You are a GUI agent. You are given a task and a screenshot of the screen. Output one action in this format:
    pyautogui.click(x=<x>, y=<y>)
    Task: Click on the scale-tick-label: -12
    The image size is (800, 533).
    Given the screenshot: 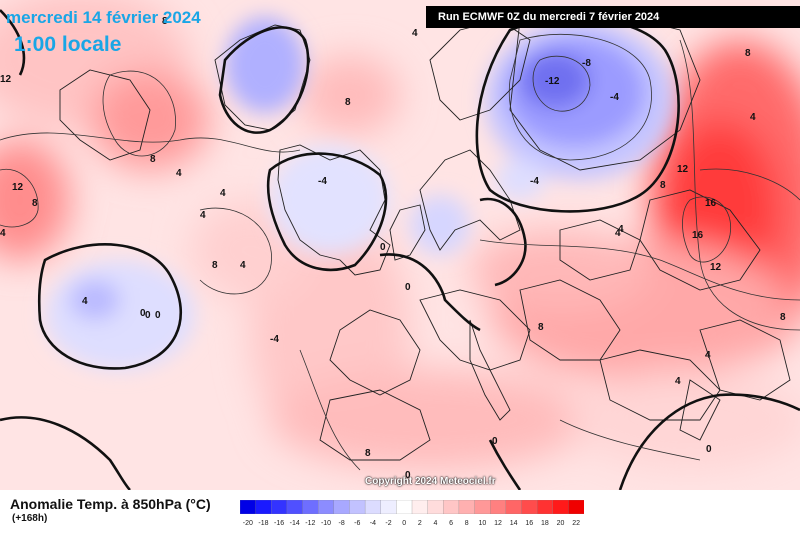 What is the action you would take?
    pyautogui.click(x=310, y=523)
    